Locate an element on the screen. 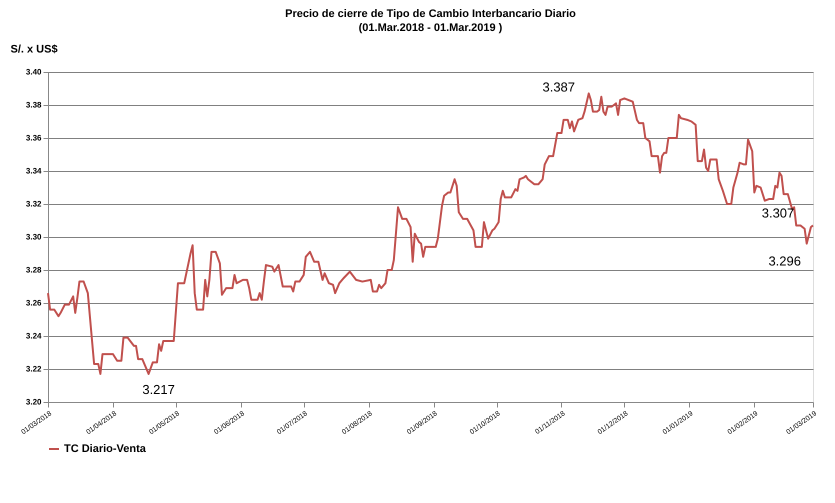  y-tick-label: 3.22 is located at coordinates (34, 369).